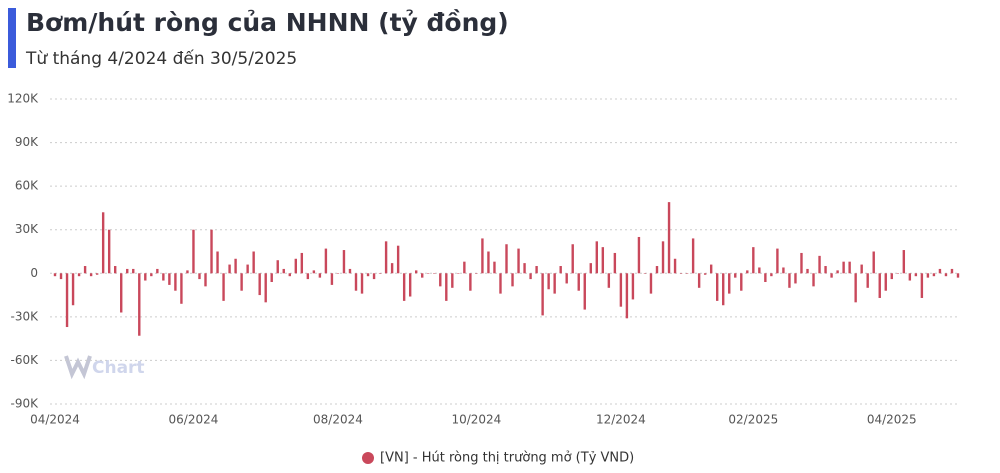 The image size is (1000, 473). I want to click on chart-title: Bơm/hút ròng của NHNN (tỷ đồng), so click(267, 22).